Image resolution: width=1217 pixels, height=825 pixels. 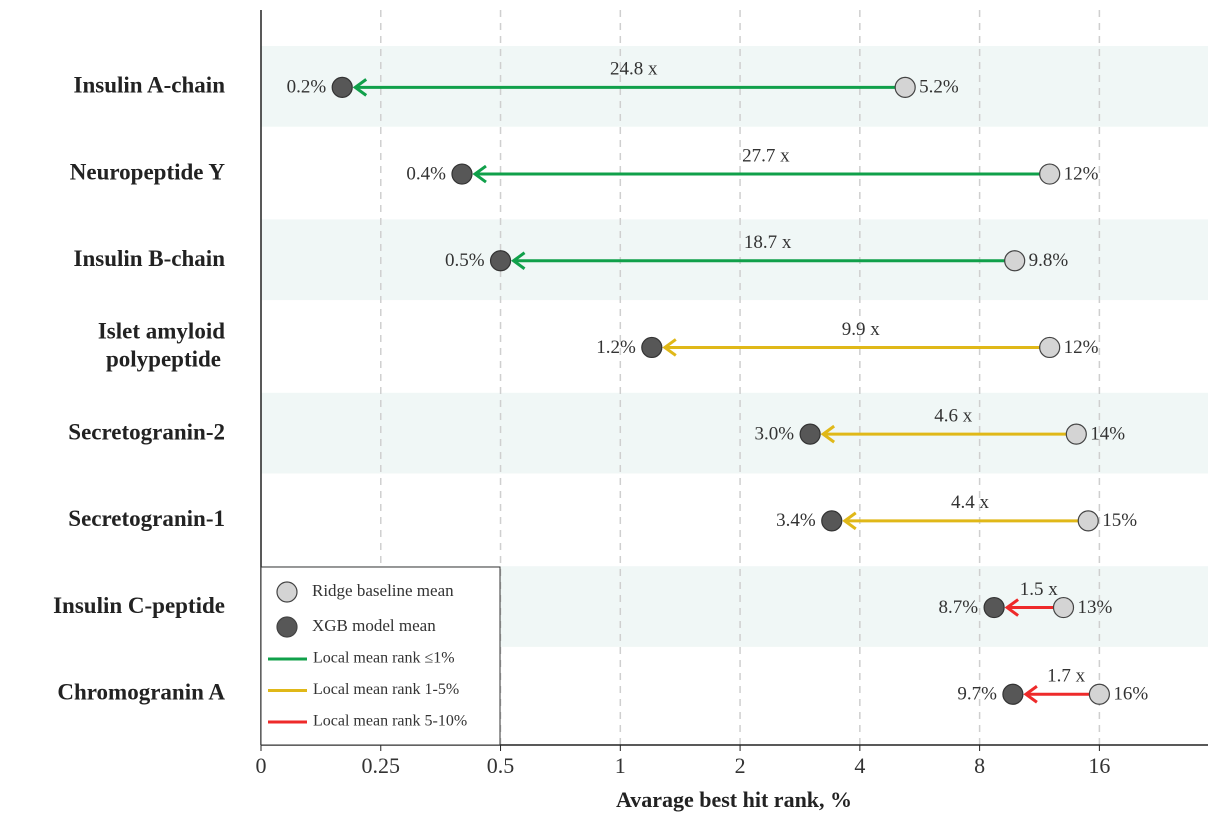 What do you see at coordinates (1130, 694) in the screenshot?
I see `ridge-value-label: 16%` at bounding box center [1130, 694].